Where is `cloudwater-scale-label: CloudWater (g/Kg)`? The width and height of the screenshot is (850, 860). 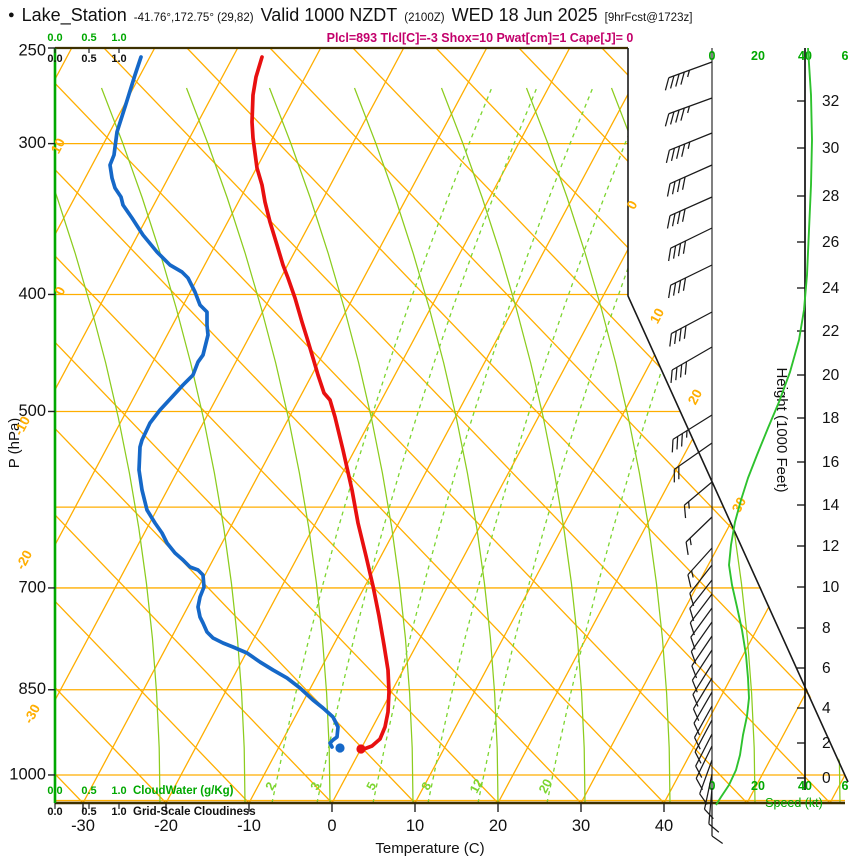 cloudwater-scale-label: CloudWater (g/Kg) is located at coordinates (183, 791).